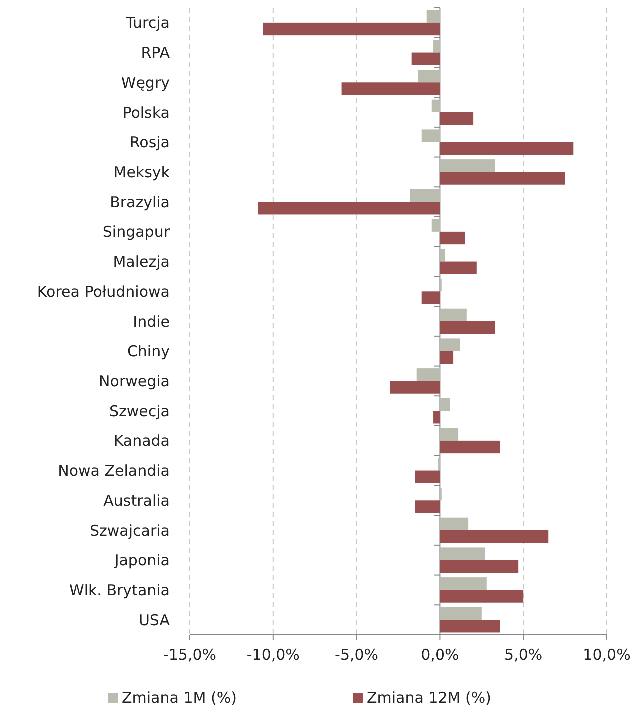 This screenshot has width=635, height=717. Describe the element at coordinates (141, 262) in the screenshot. I see `y-tick-label: Malezja` at that location.